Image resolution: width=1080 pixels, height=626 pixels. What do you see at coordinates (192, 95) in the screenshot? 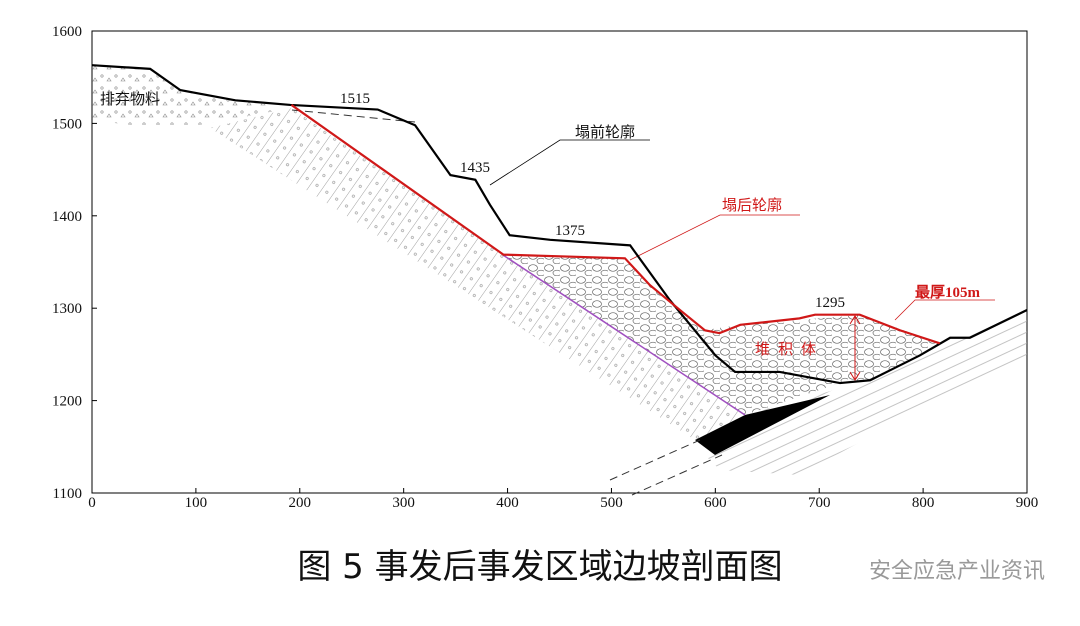
I see `spoil-zone` at bounding box center [192, 95].